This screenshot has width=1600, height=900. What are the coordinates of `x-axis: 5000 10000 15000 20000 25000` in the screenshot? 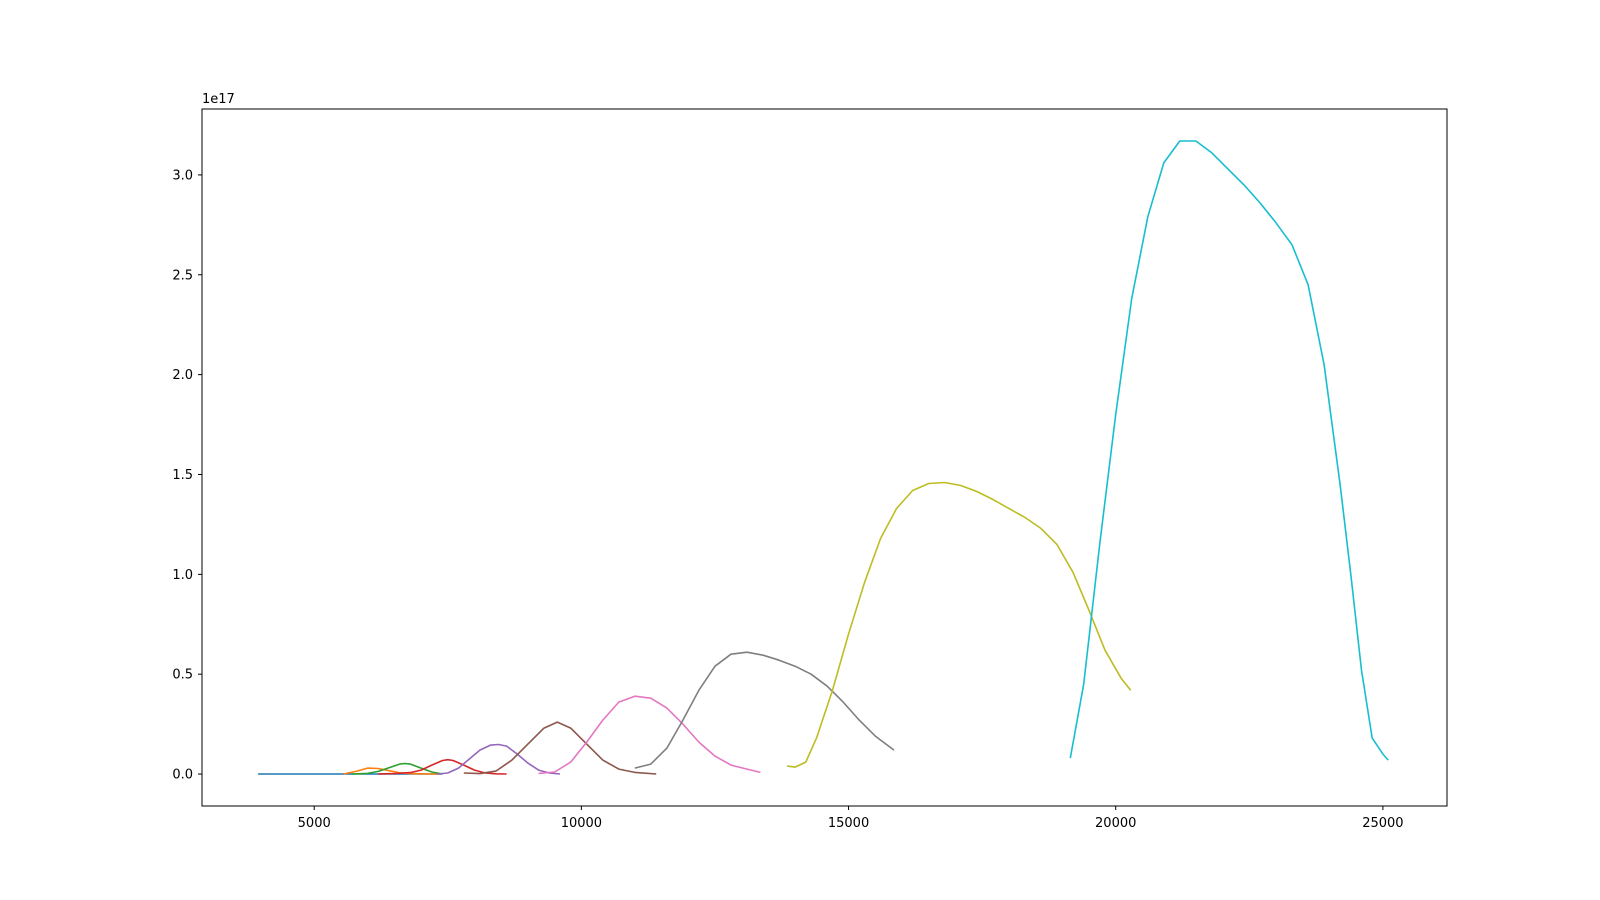 It's located at (851, 818).